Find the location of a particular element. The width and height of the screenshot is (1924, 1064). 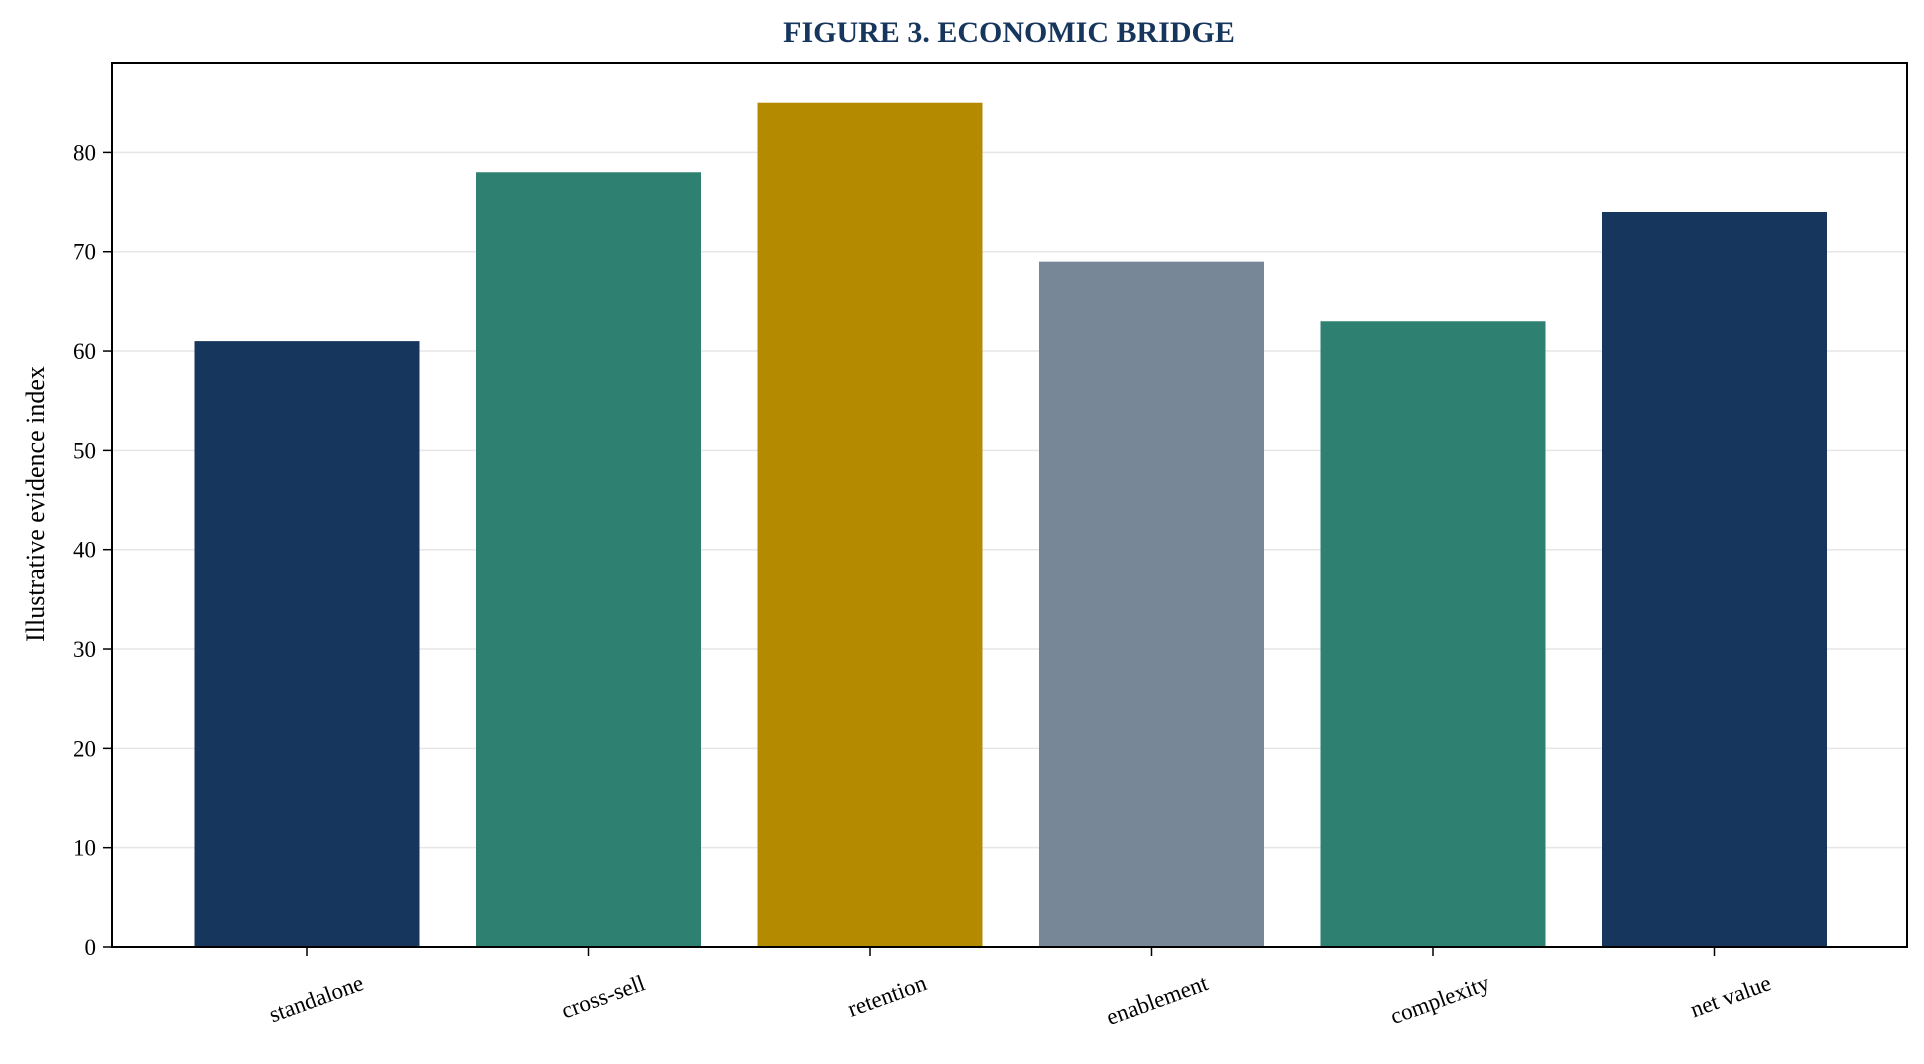

x-tick-label: cross-sell is located at coordinates (603, 996).